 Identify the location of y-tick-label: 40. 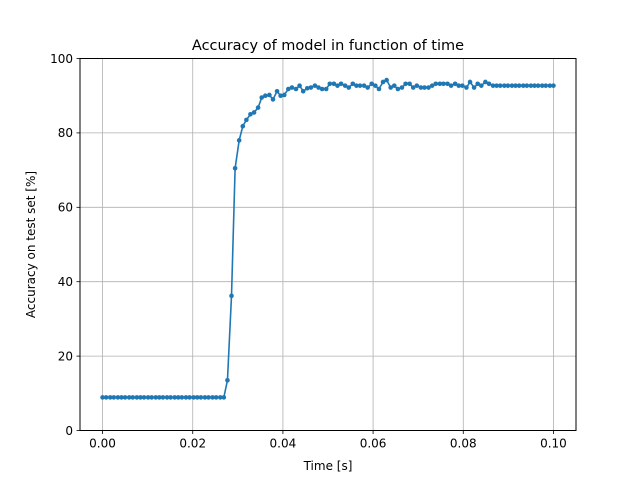
(65, 282).